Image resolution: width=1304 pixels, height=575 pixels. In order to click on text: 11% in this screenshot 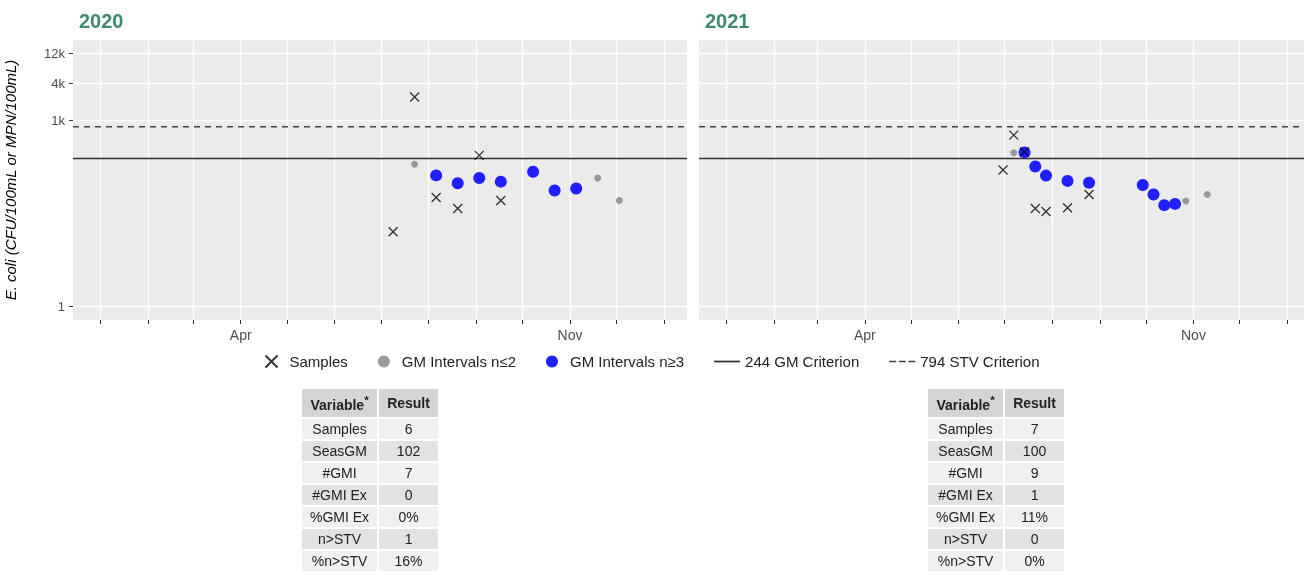, I will do `click(1034, 517)`.